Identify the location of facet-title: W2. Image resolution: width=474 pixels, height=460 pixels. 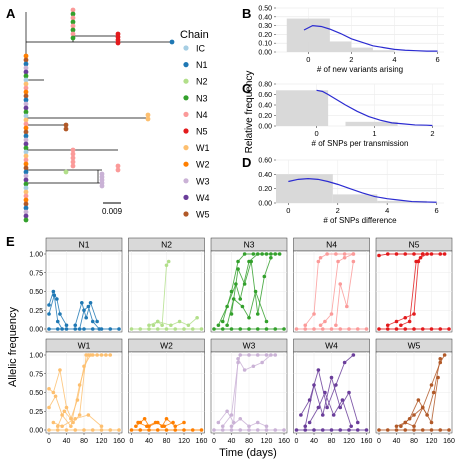
(166, 346).